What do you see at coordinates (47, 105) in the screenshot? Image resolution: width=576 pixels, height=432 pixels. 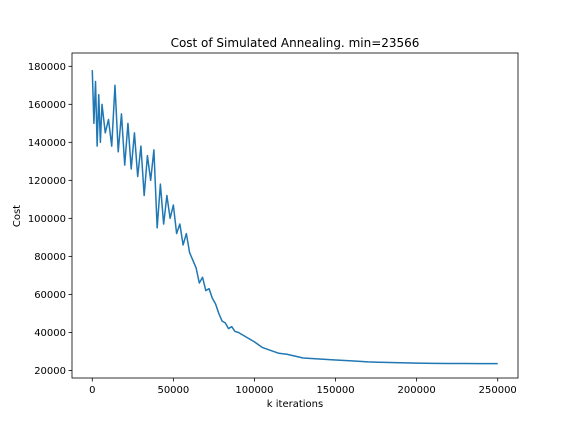 I see `y-tick-label: 160000` at bounding box center [47, 105].